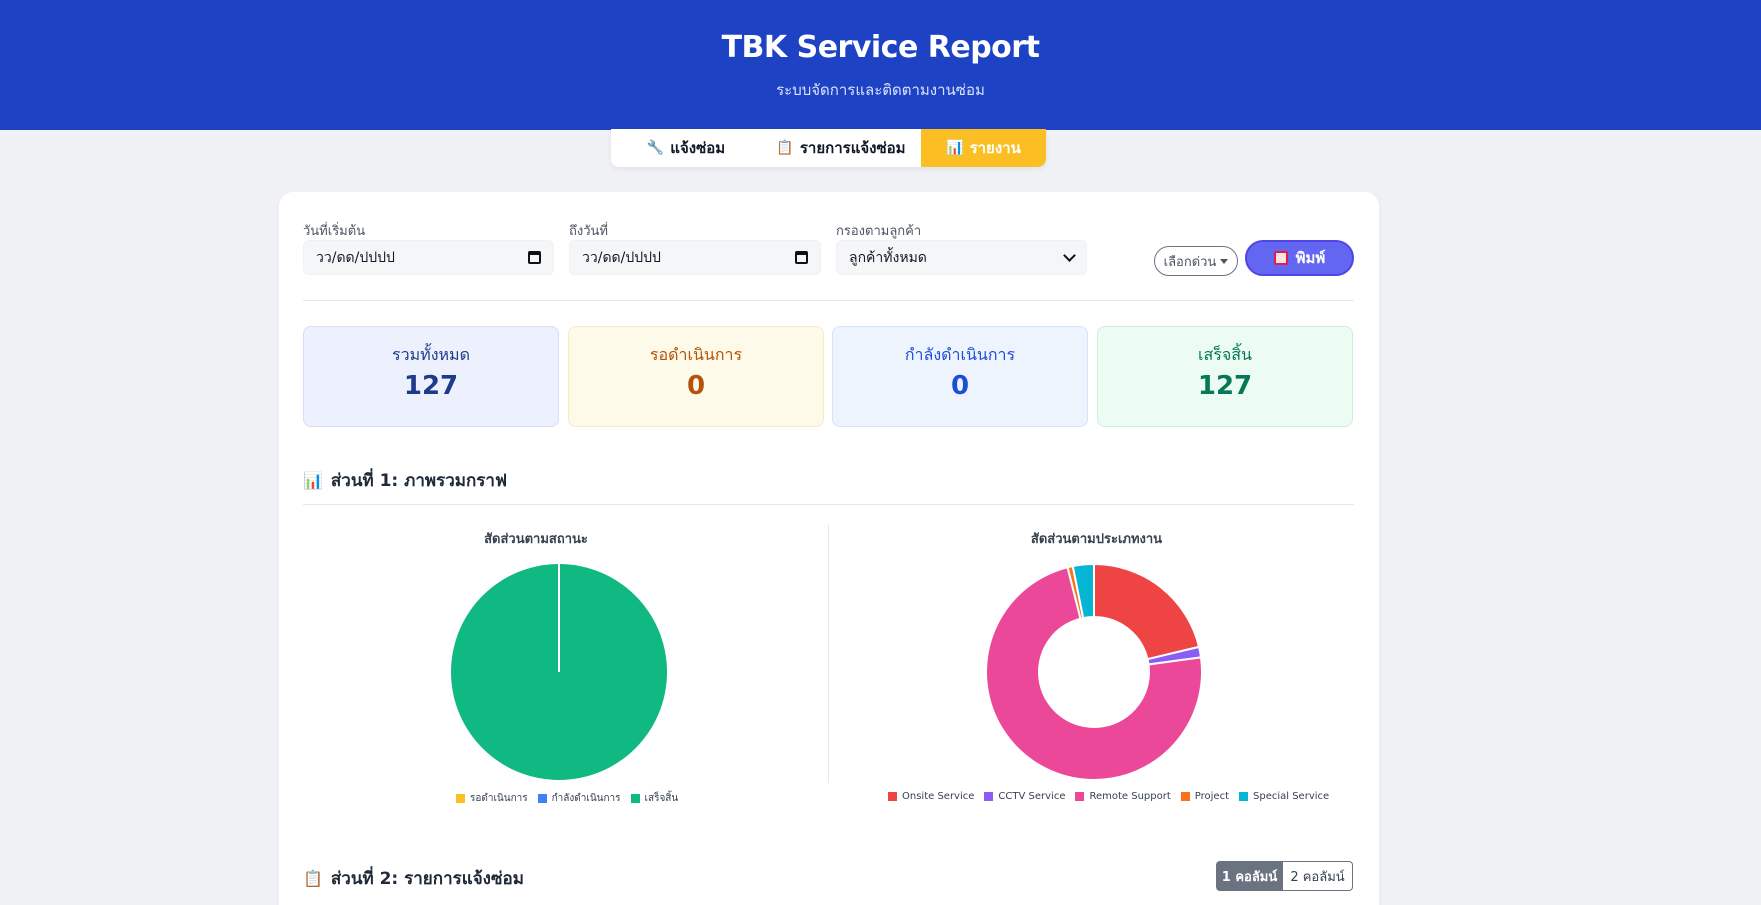 The image size is (1761, 905). What do you see at coordinates (852, 148) in the screenshot?
I see `tab-label: รายการแจ้งซ่อม` at bounding box center [852, 148].